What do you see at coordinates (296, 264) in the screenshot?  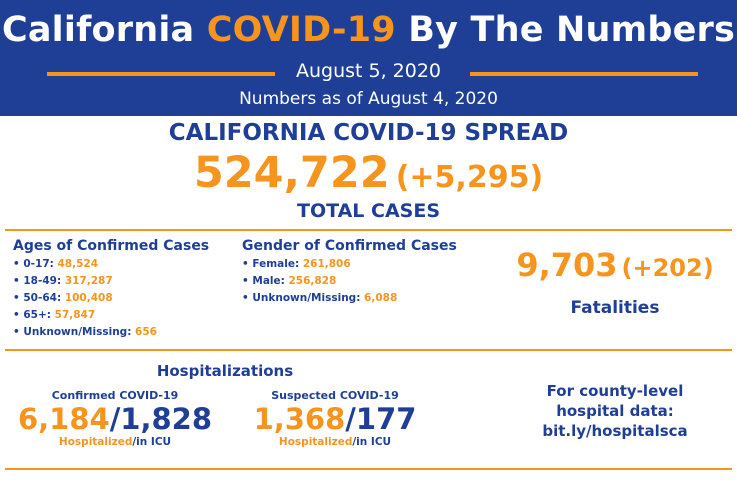 I see `list-item: • Female: 261,806` at bounding box center [296, 264].